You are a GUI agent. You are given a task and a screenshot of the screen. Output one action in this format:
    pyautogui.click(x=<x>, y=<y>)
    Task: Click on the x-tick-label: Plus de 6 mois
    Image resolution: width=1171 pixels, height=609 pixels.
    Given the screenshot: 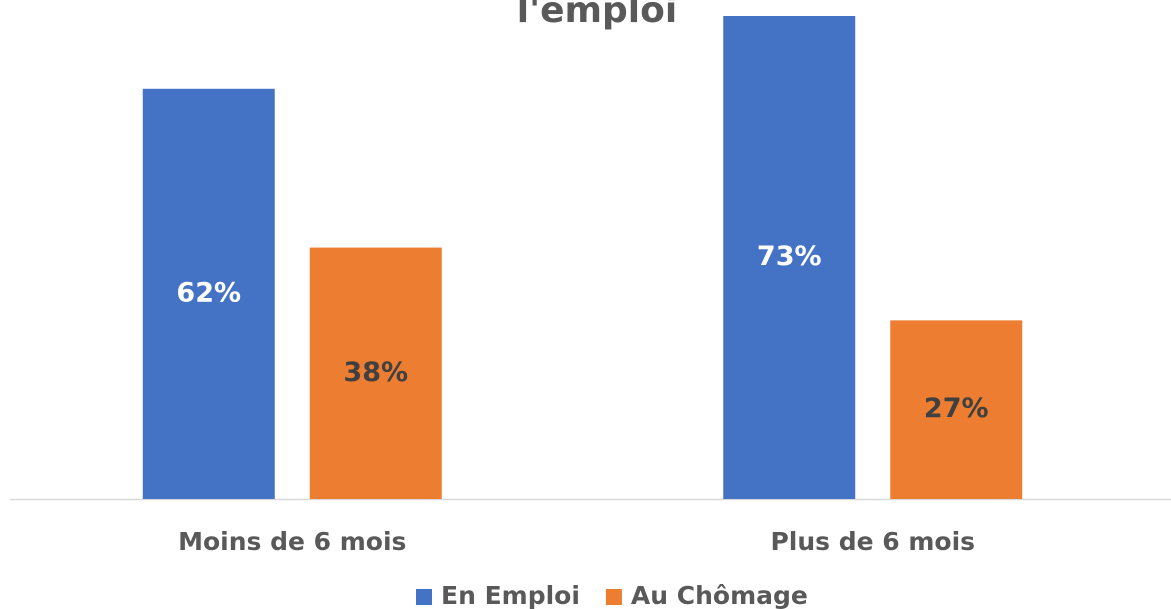 What is the action you would take?
    pyautogui.click(x=872, y=541)
    